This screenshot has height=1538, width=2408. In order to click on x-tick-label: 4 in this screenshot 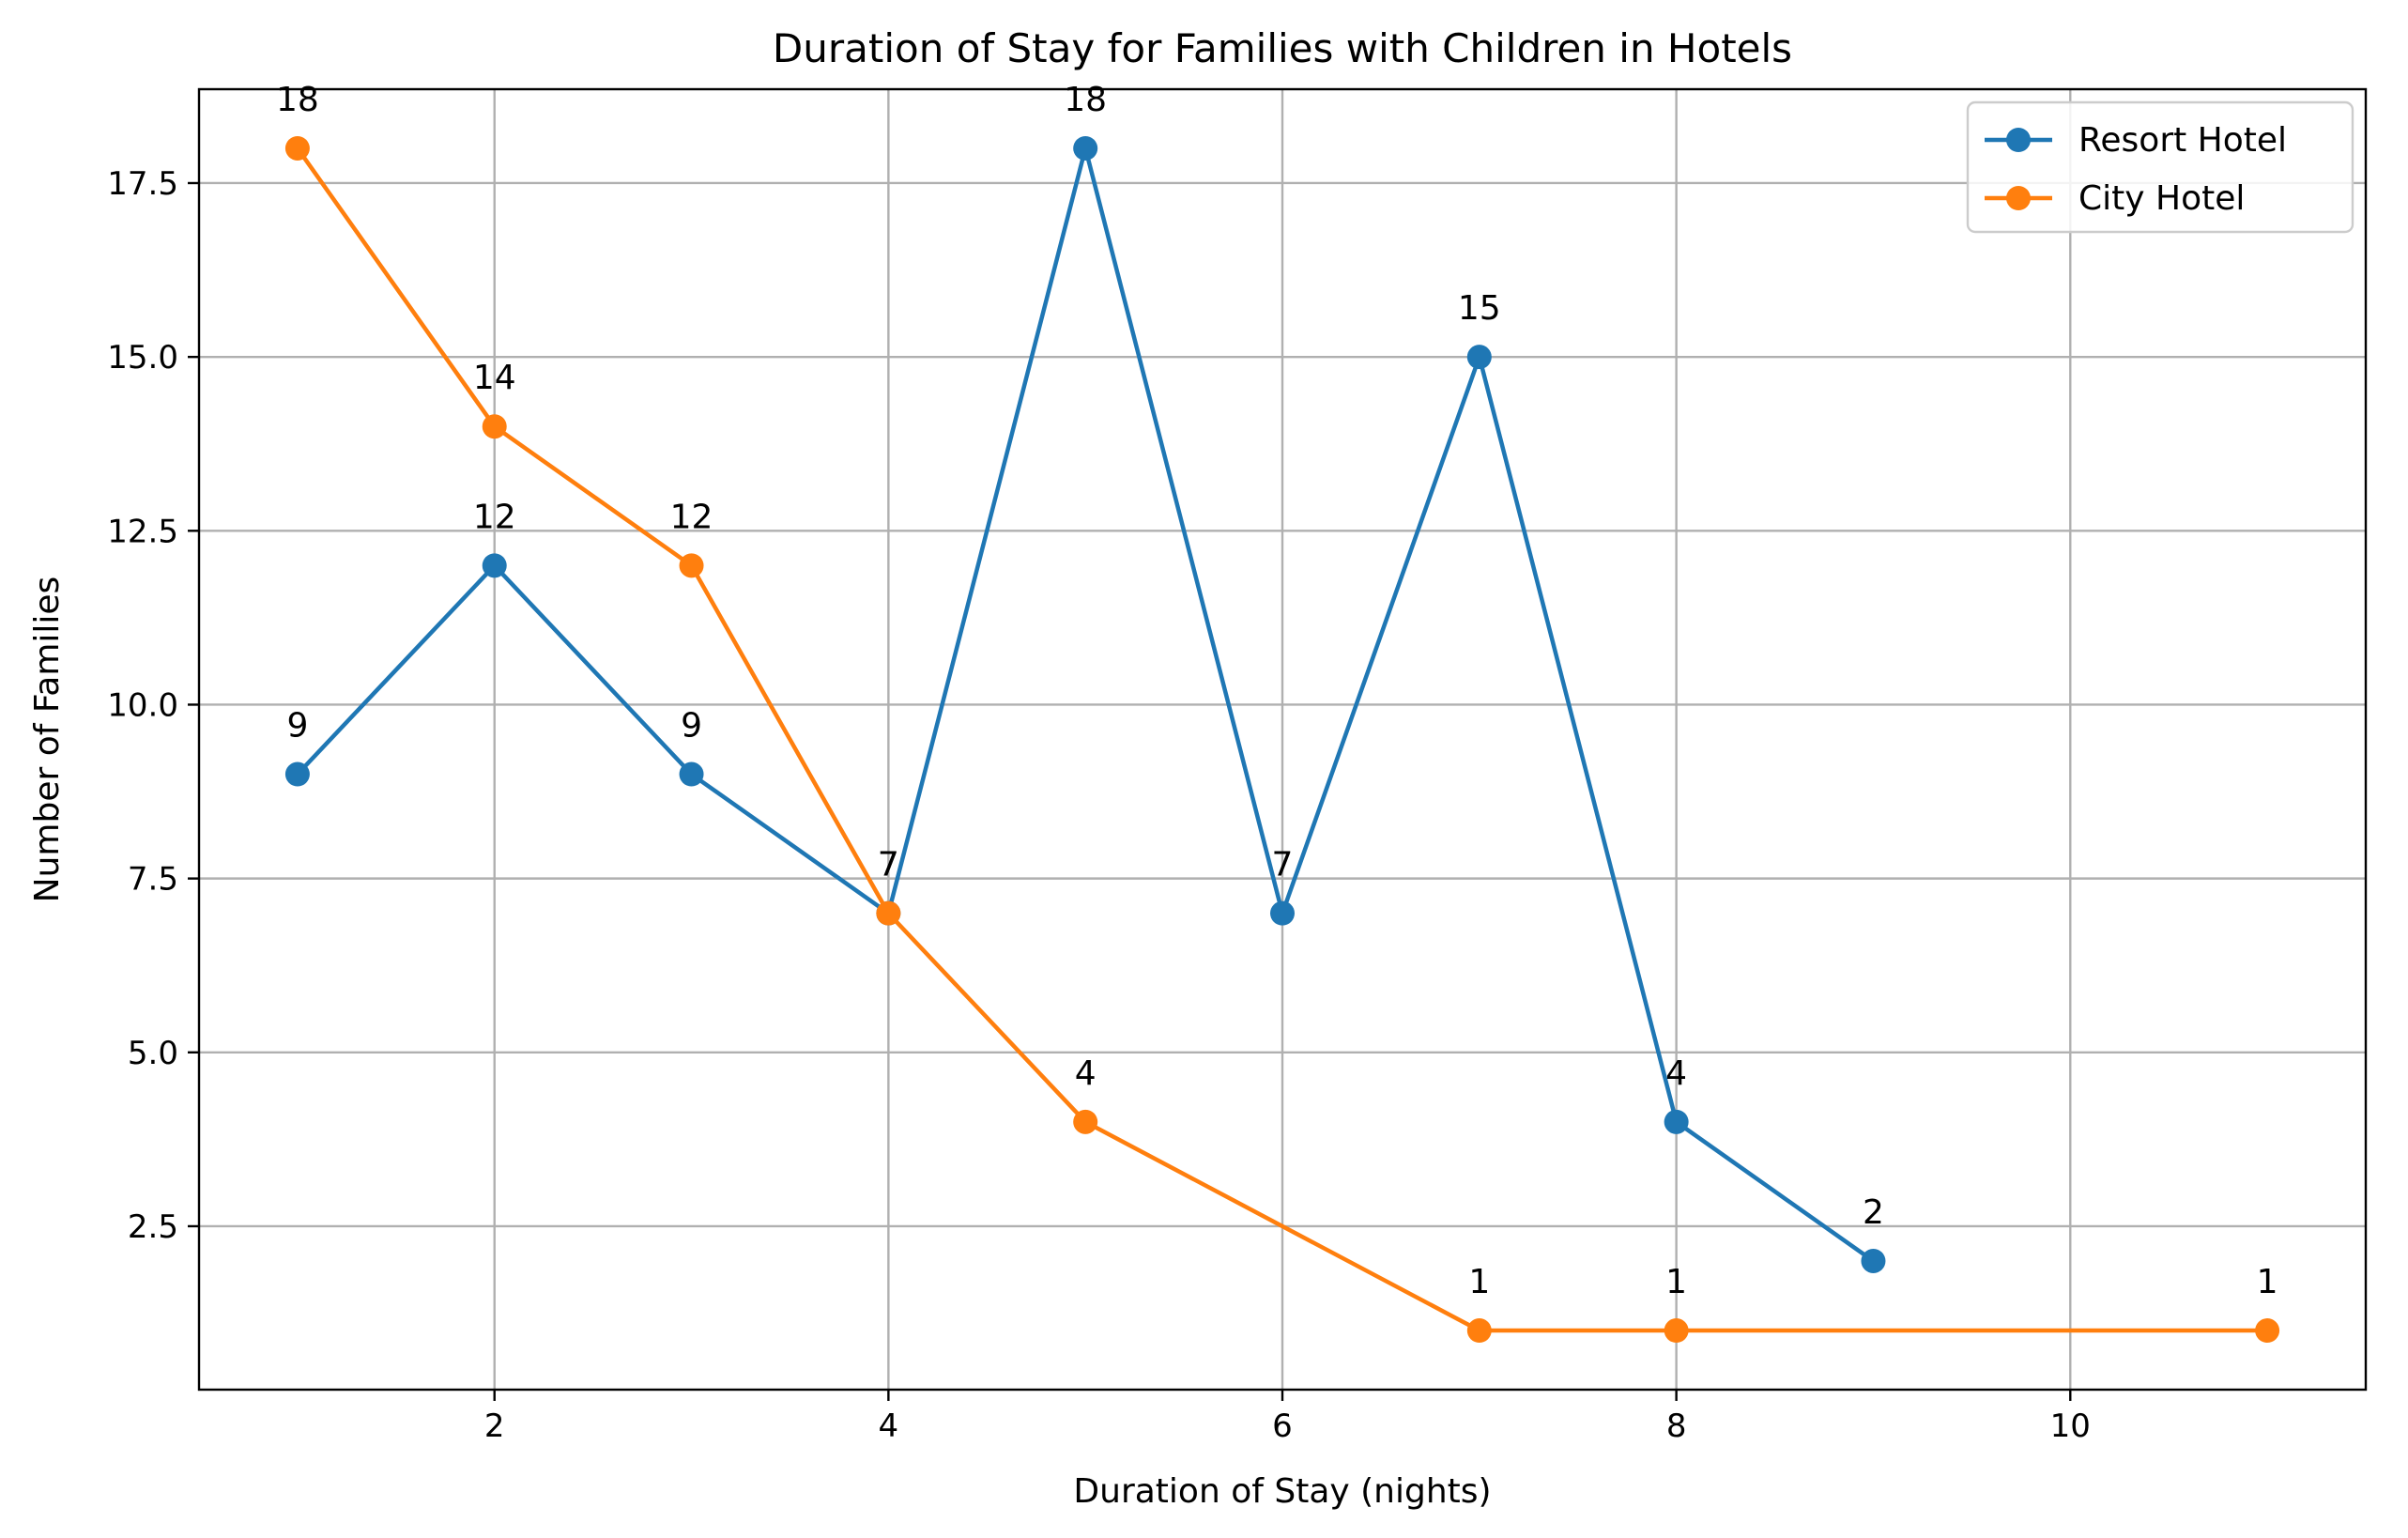, I will do `click(889, 1426)`.